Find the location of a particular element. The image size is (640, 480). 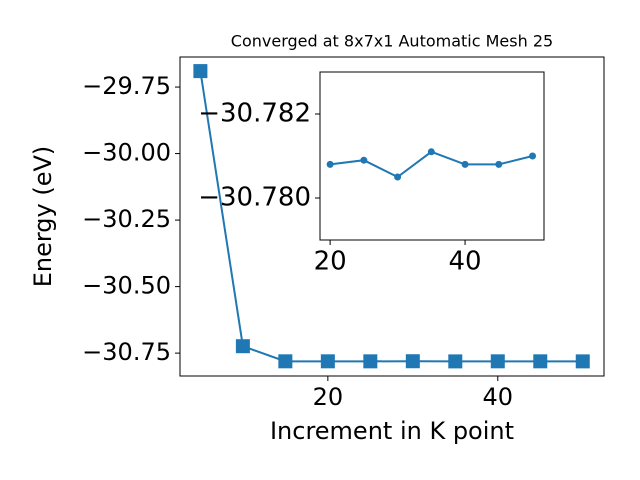

y-tick-label: −30.780 is located at coordinates (254, 198).